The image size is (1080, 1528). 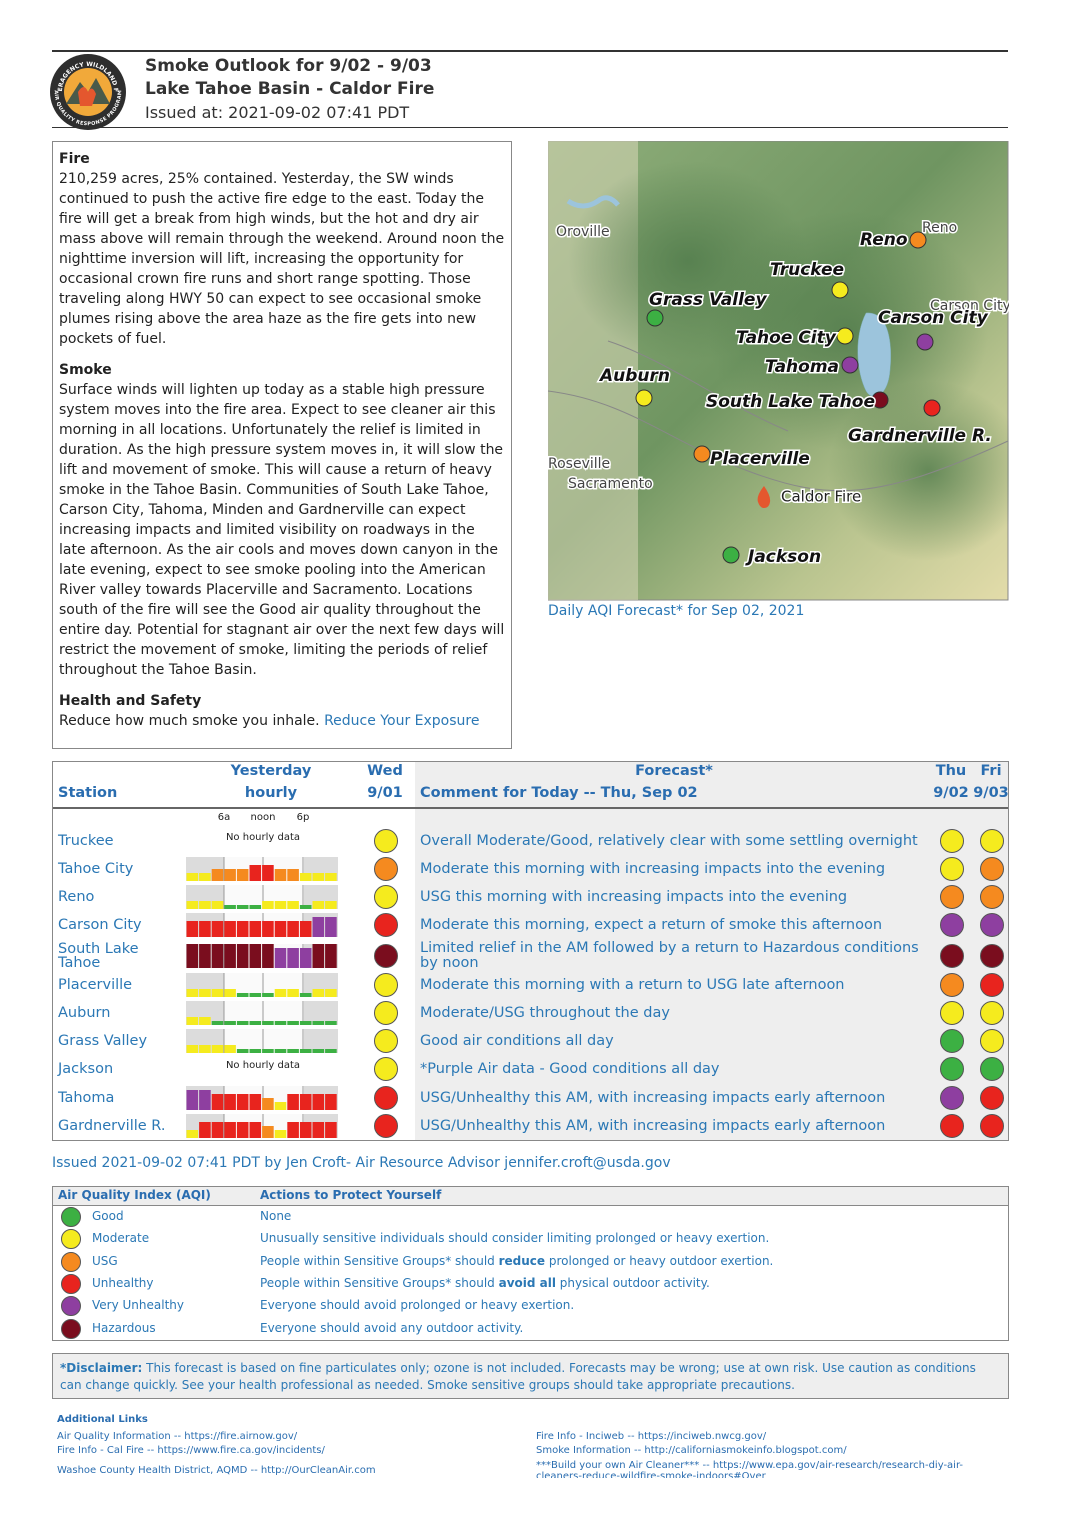 I want to click on station: Tahoe City, so click(x=96, y=869).